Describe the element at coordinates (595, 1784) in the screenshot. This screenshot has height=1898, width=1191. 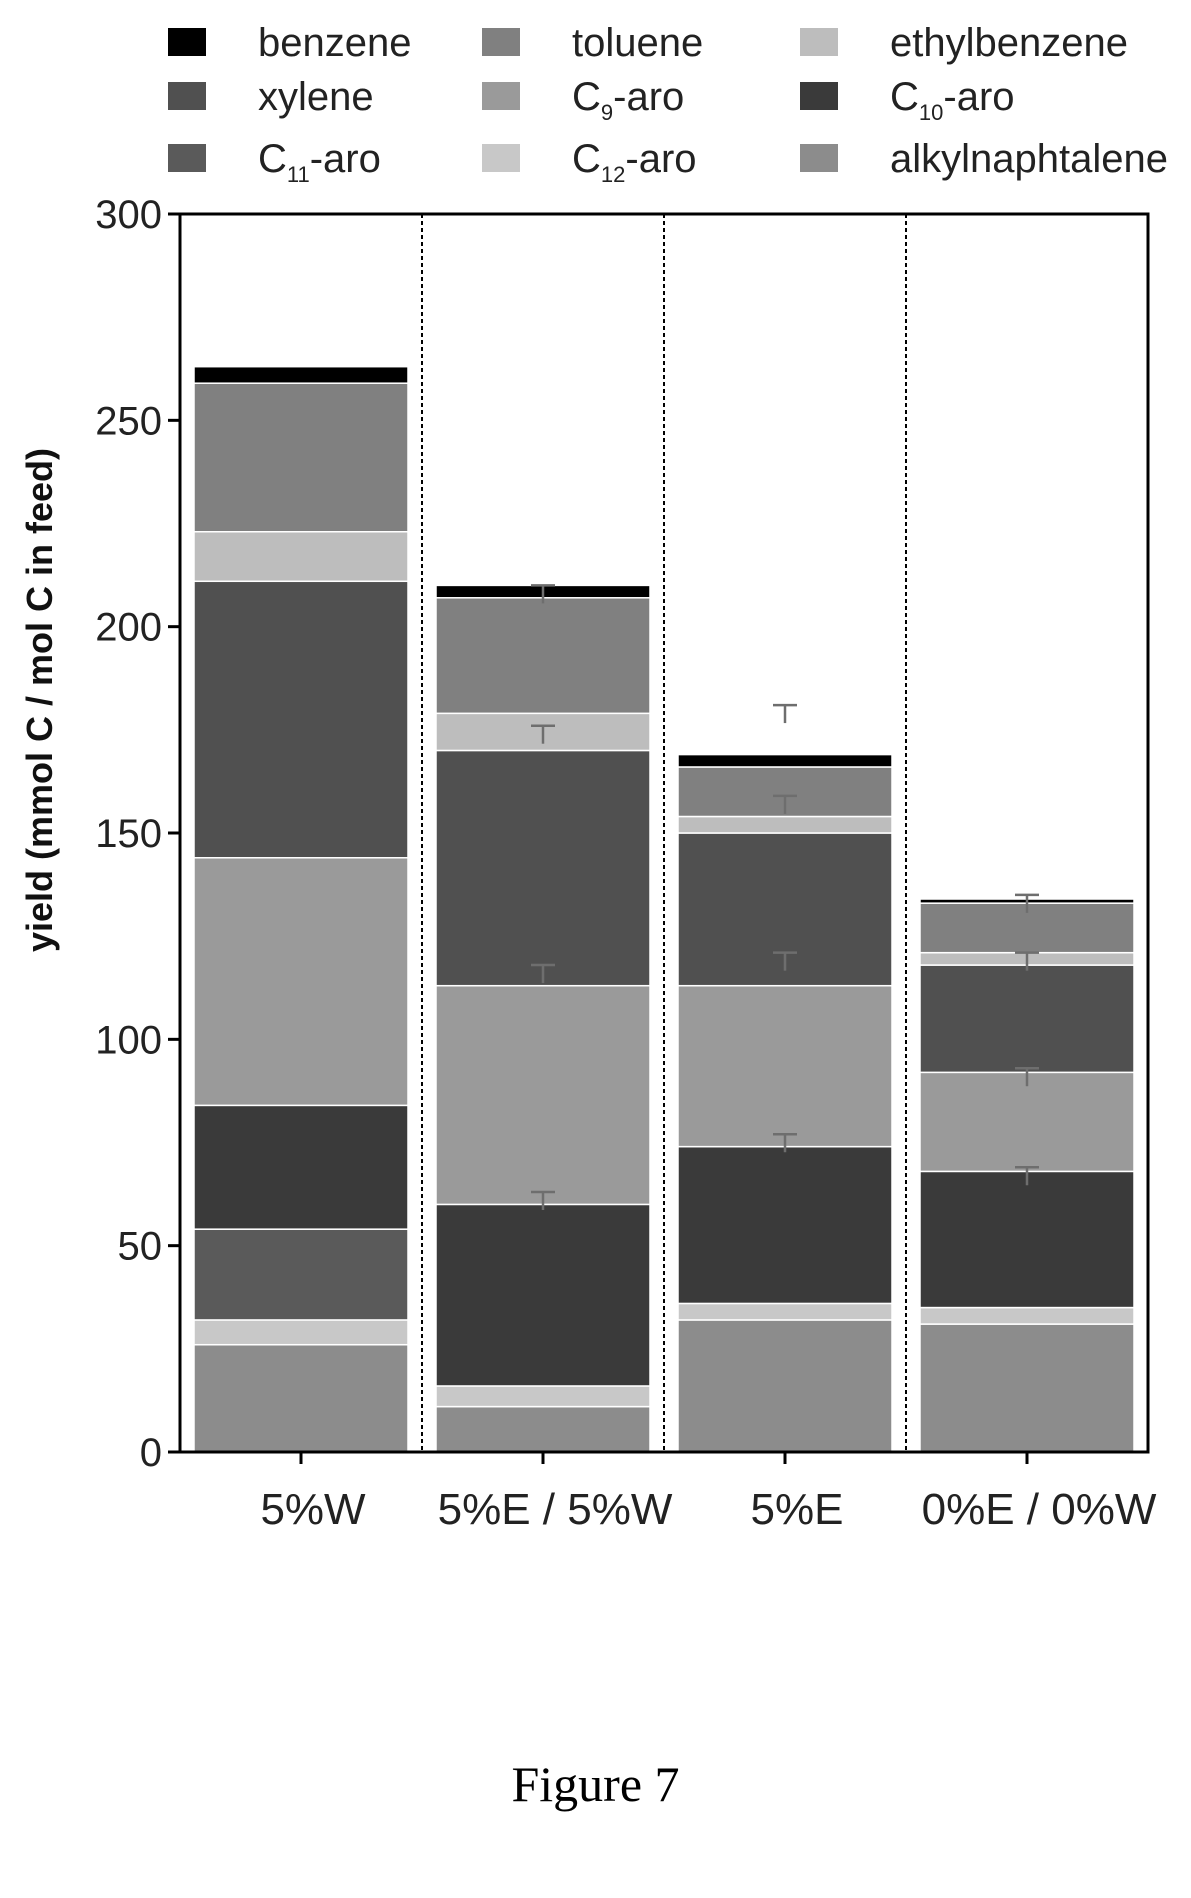
I see `figure-caption: Figure 7` at that location.